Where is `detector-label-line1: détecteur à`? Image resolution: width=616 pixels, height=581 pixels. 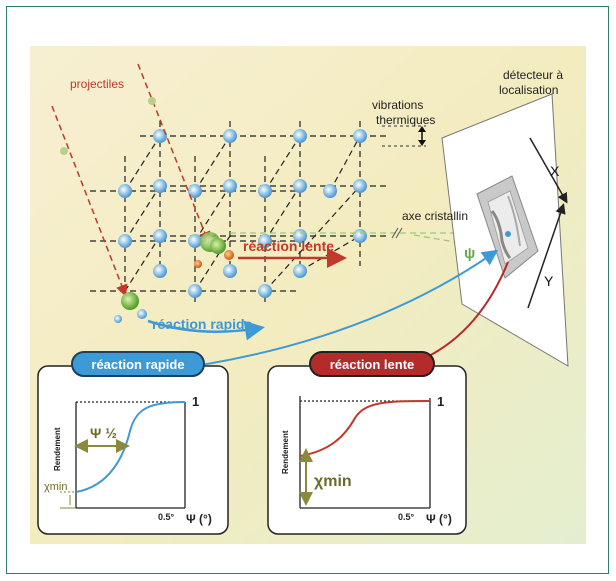
detector-label-line1: détecteur à is located at coordinates (533, 75).